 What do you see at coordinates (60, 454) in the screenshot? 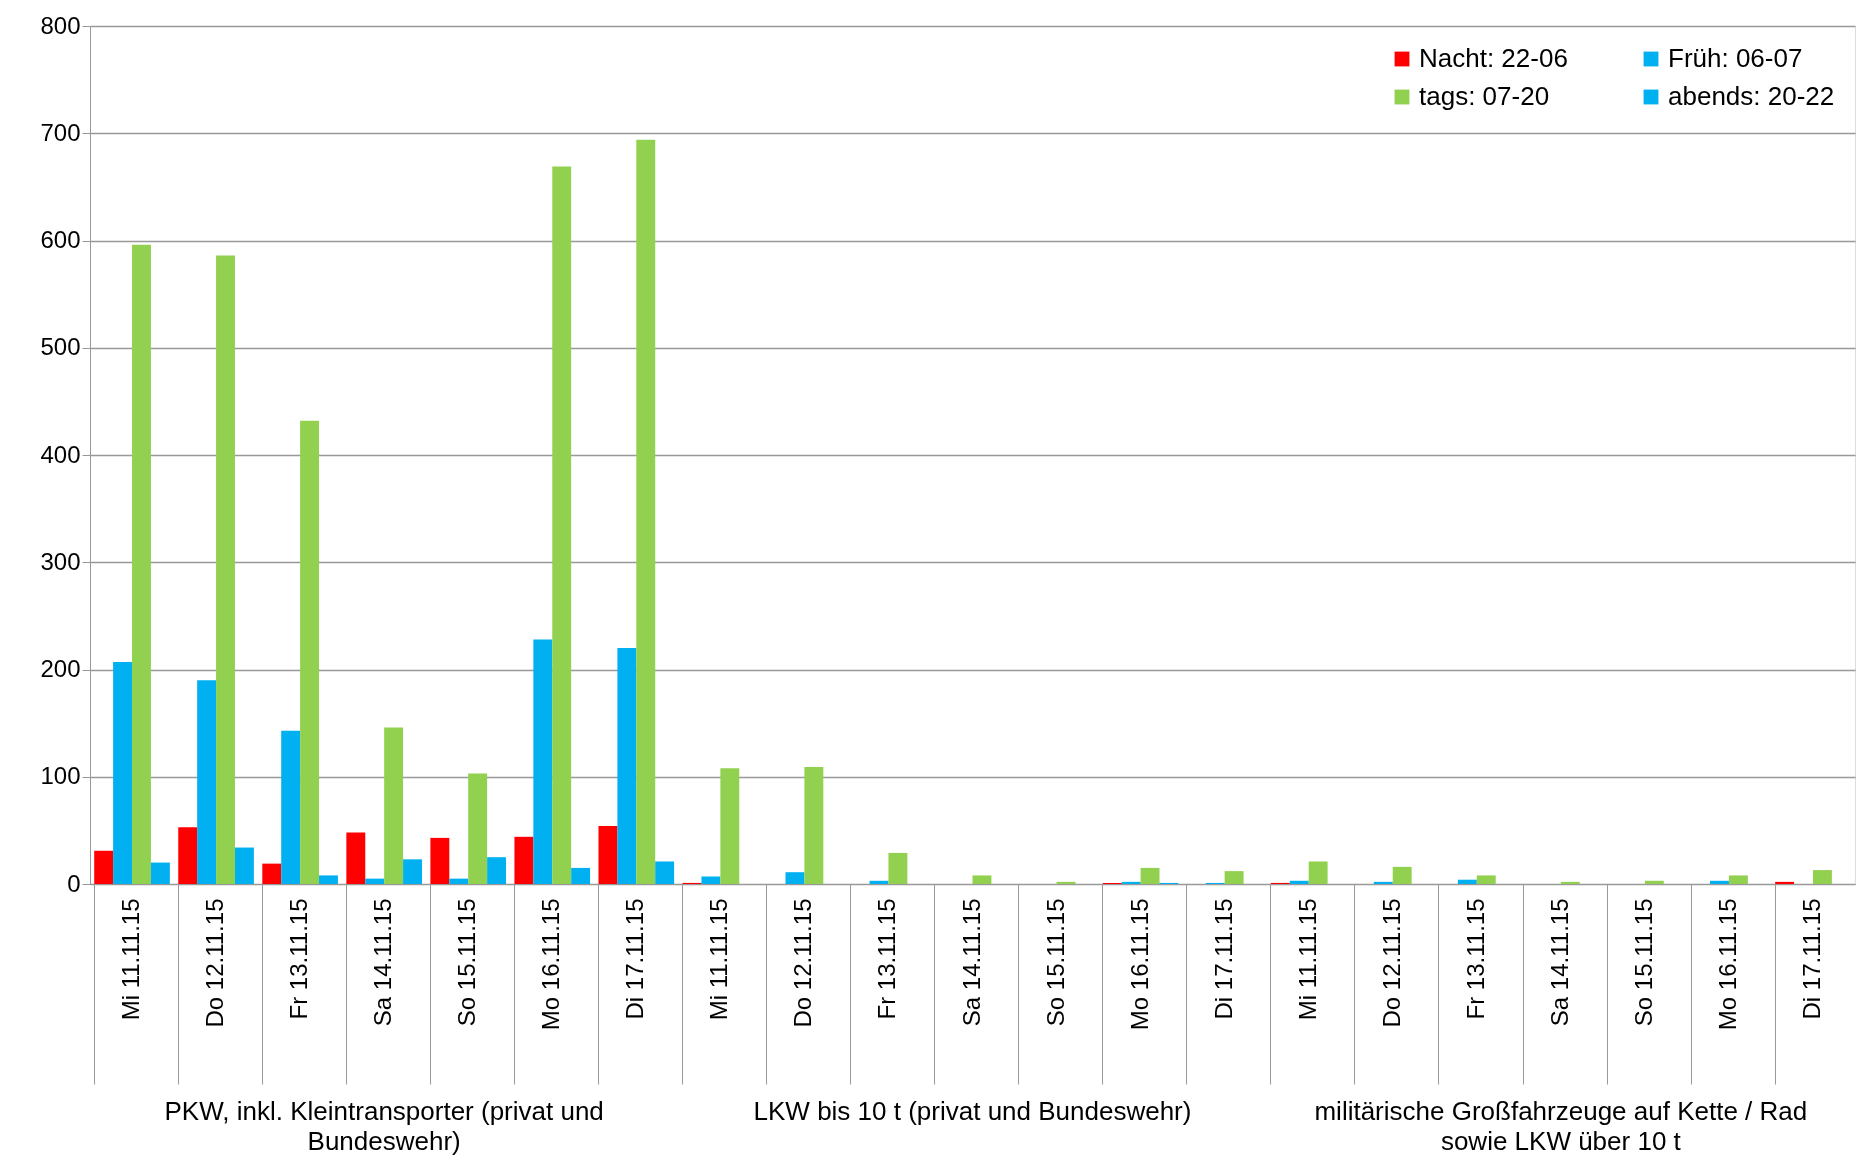
I see `y-tick-label: 400` at bounding box center [60, 454].